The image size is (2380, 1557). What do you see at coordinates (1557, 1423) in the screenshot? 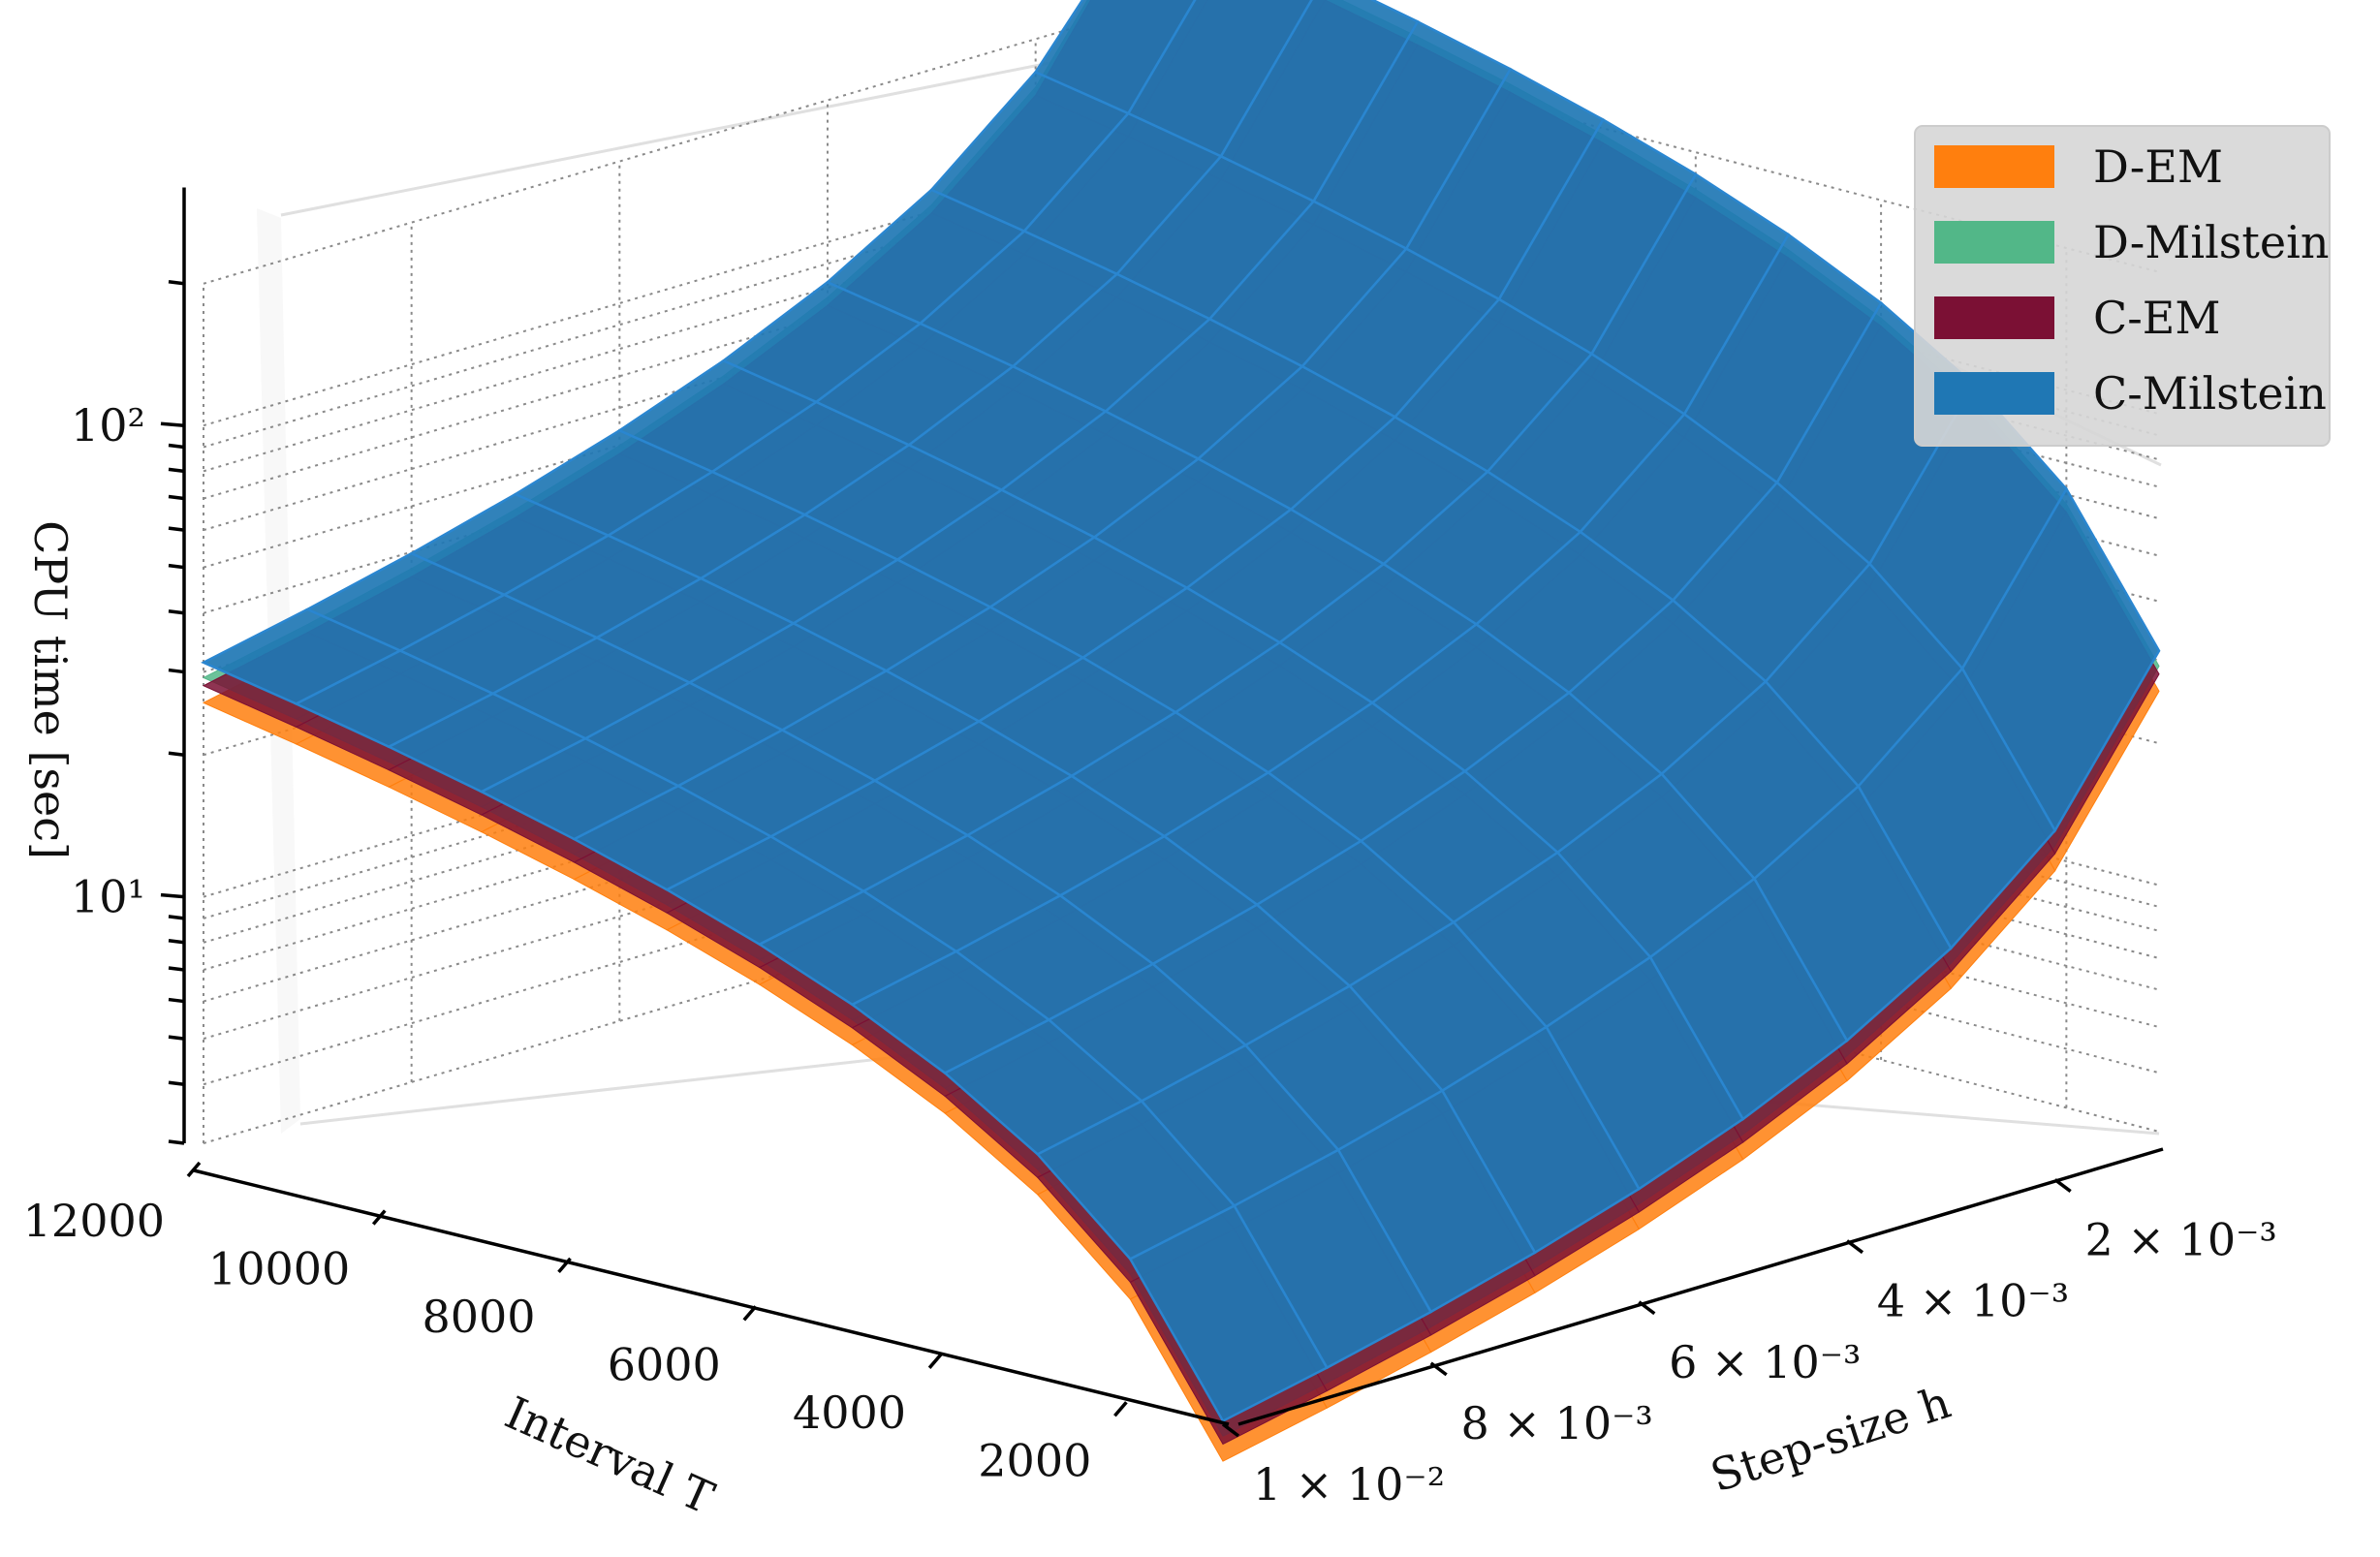
I see `y-tick-label: 8 × 10⁻³` at bounding box center [1557, 1423].